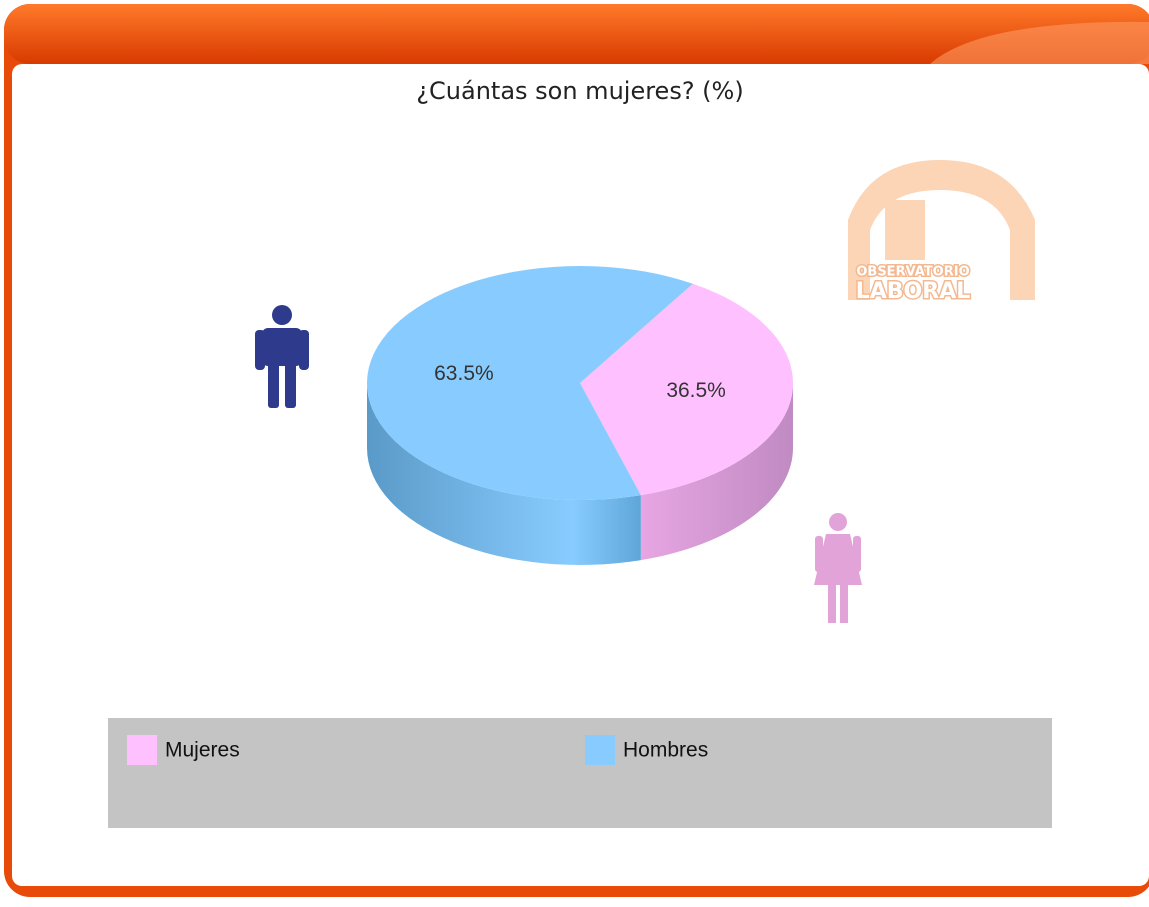 This screenshot has width=1149, height=907. Describe the element at coordinates (941, 233) in the screenshot. I see `logo: OBSERVATORIO LABORAL` at that location.